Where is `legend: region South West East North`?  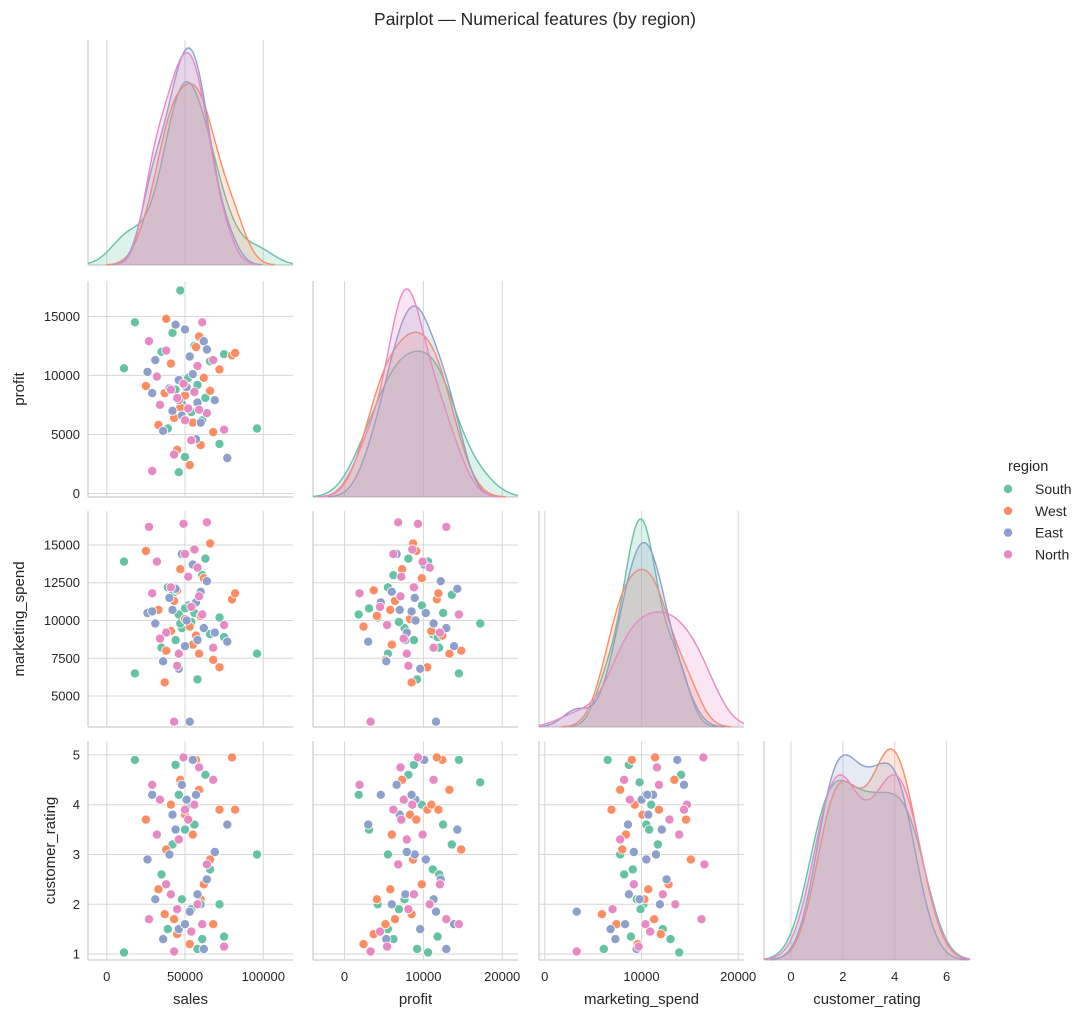
legend: region South West East North is located at coordinates (1037, 510).